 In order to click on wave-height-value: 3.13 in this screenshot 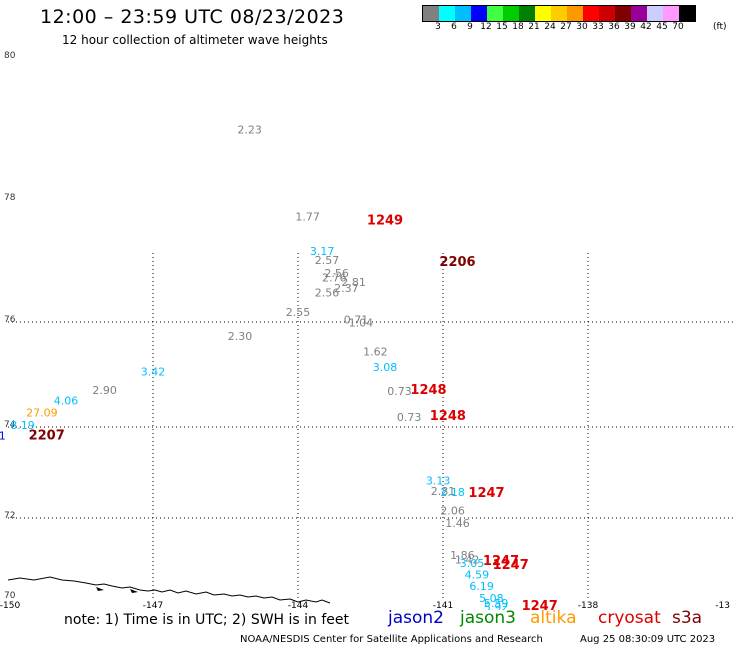, I will do `click(438, 480)`.